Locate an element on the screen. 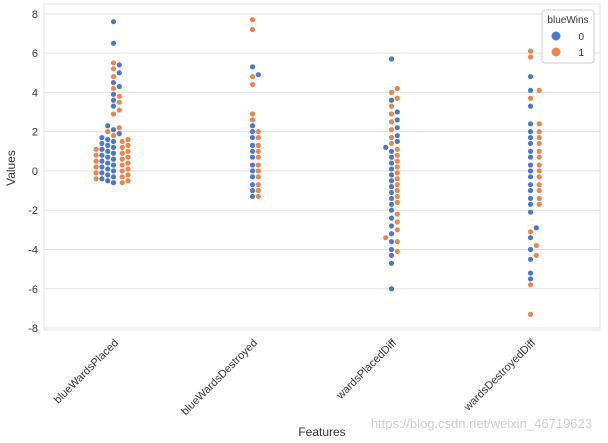  y-tick-label: -2 is located at coordinates (33, 211).